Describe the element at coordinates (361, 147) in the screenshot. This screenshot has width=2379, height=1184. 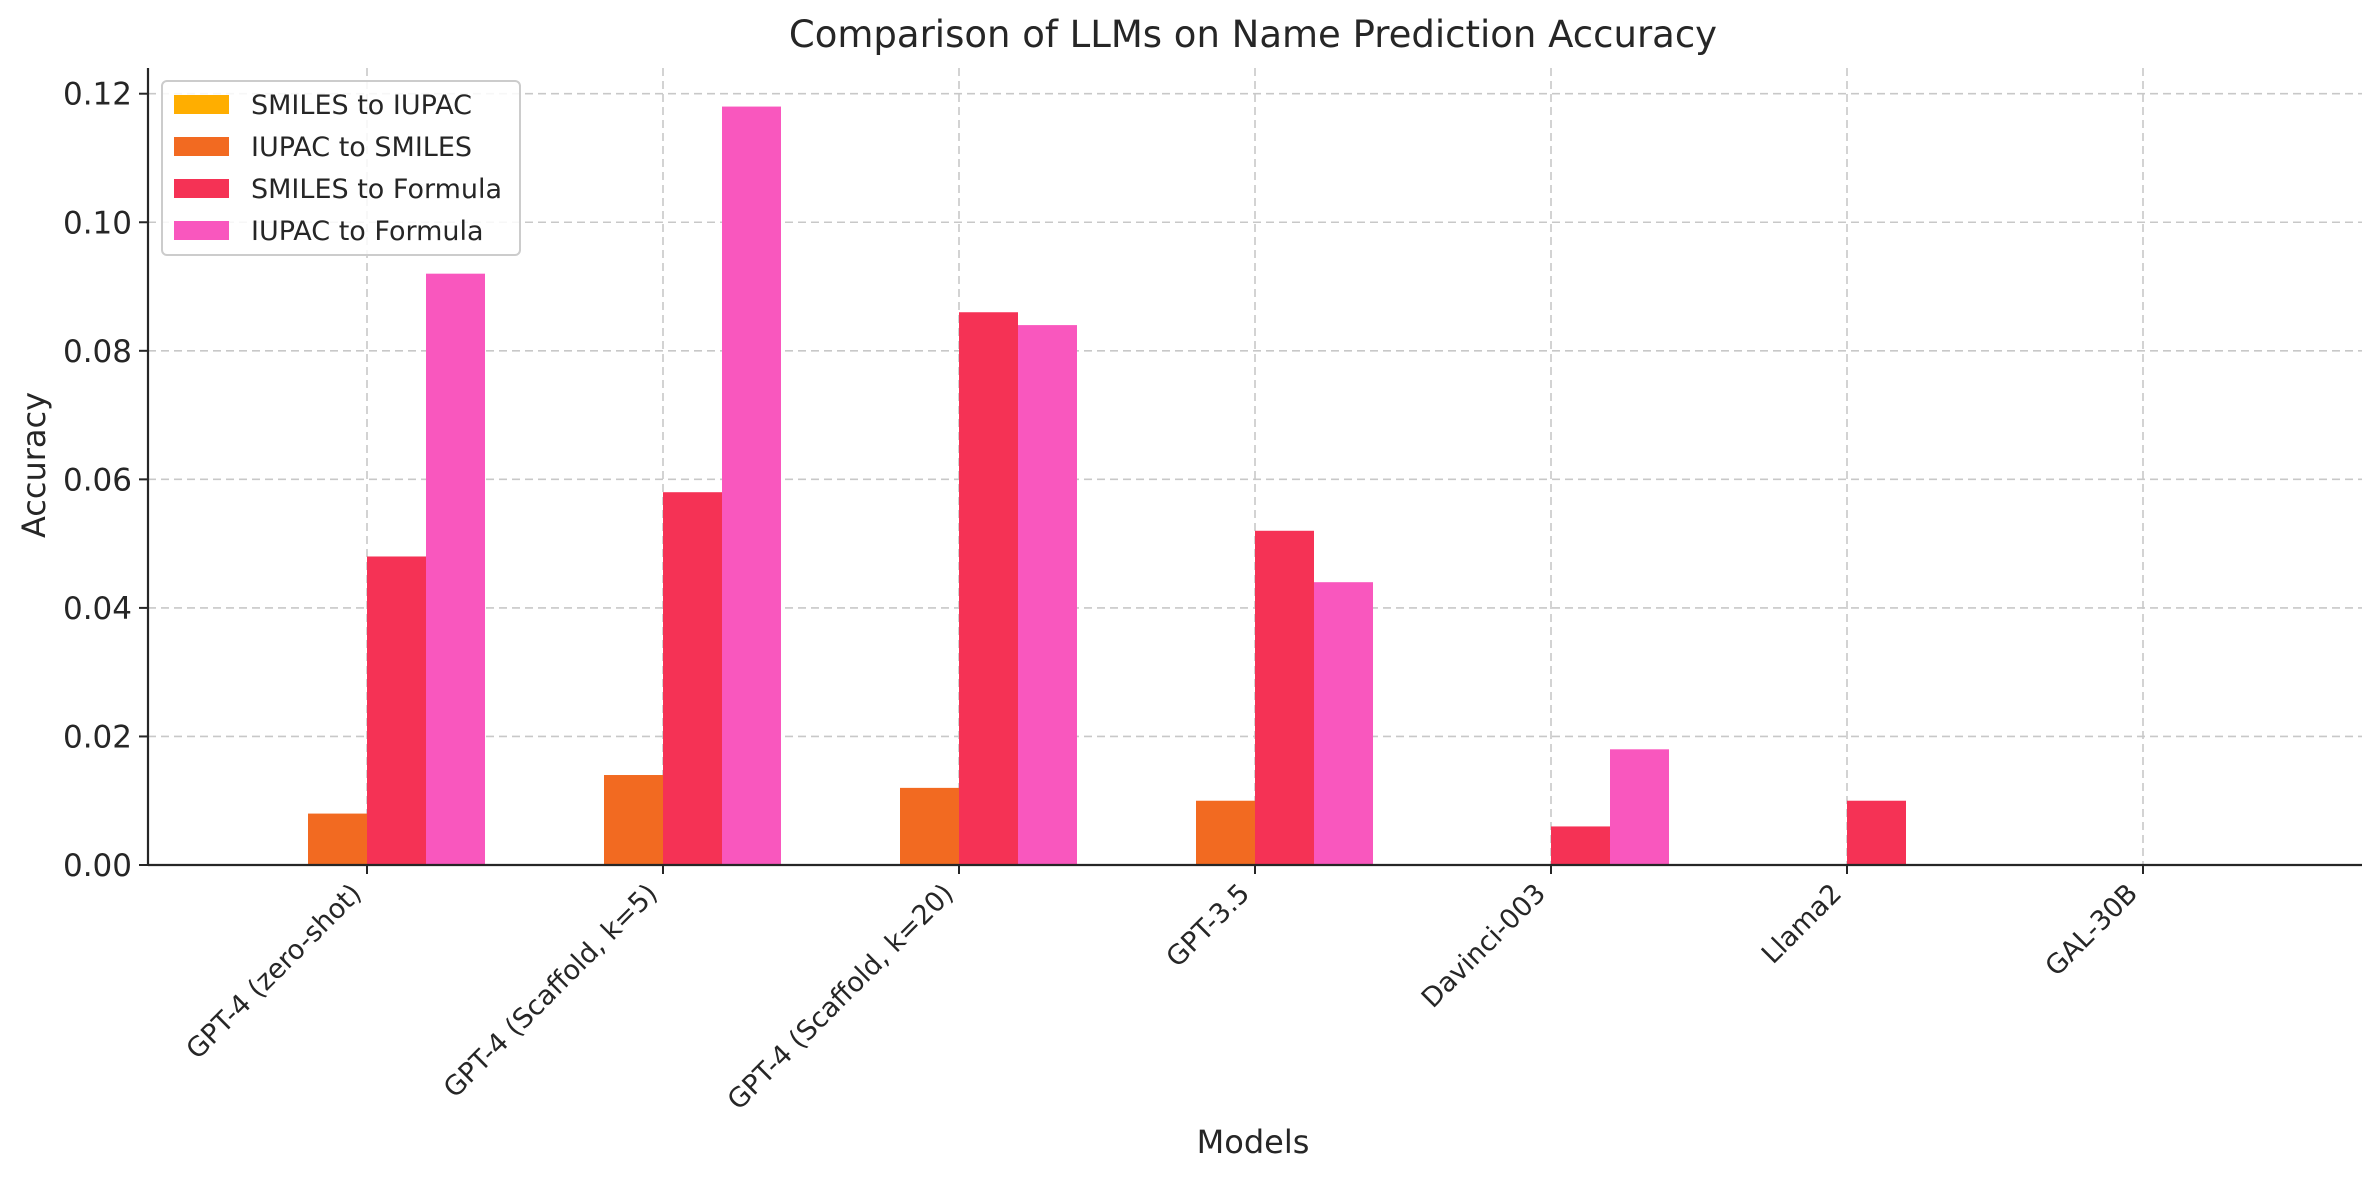
I see `legend-label: IUPAC to SMILES` at that location.